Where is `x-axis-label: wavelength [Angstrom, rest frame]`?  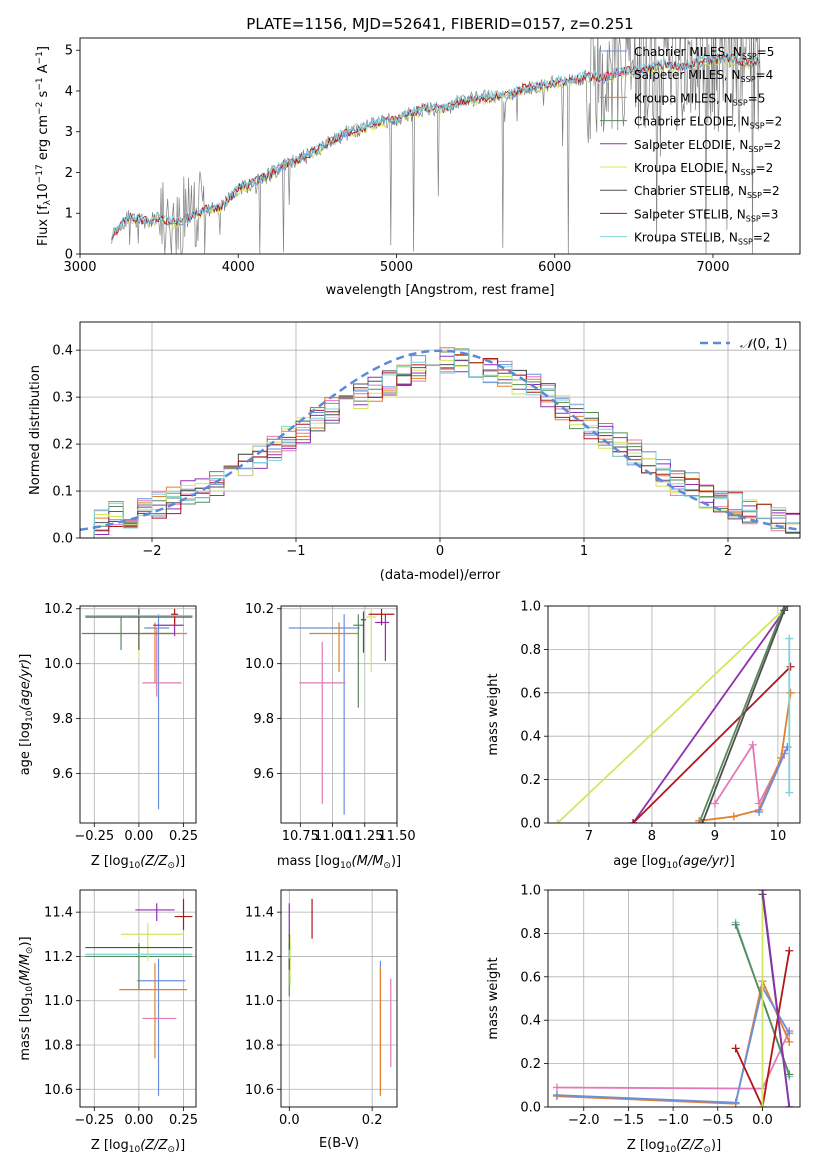 x-axis-label: wavelength [Angstrom, rest frame] is located at coordinates (440, 290).